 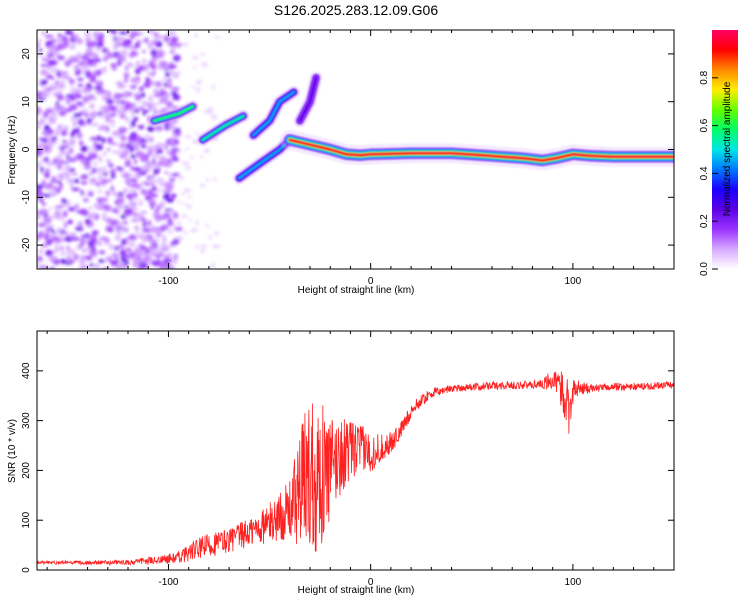 I want to click on x-tick-label: 100, so click(x=573, y=582).